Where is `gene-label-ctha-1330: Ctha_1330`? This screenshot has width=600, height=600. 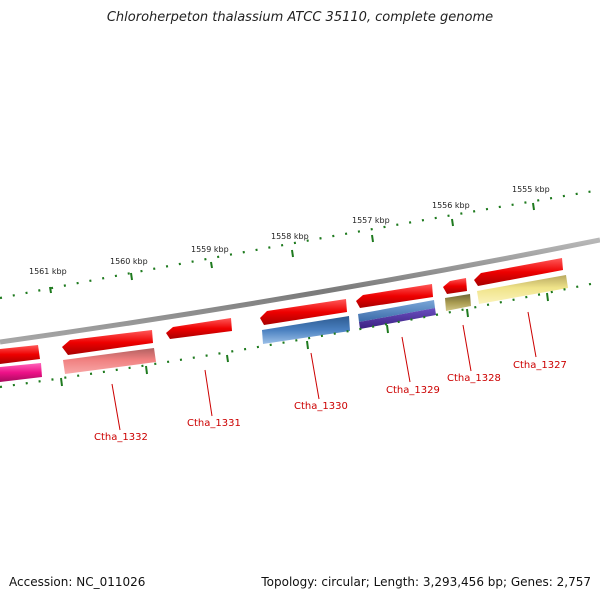 gene-label-ctha-1330: Ctha_1330 is located at coordinates (321, 406).